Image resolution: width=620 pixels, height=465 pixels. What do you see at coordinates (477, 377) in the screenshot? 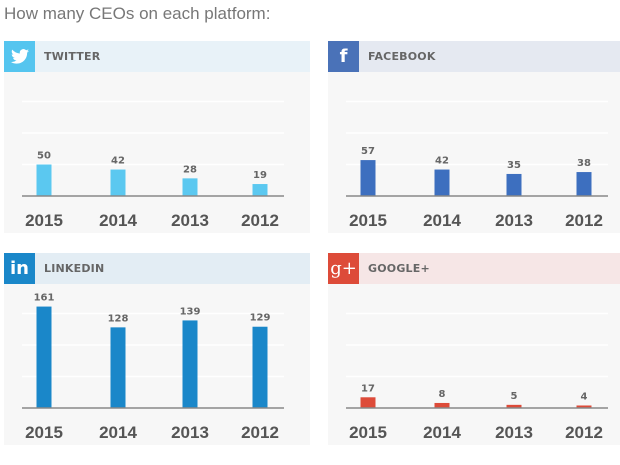
I see `google-plus-chart: 17 2015 8 2014 5 2013 4 2012` at bounding box center [477, 377].